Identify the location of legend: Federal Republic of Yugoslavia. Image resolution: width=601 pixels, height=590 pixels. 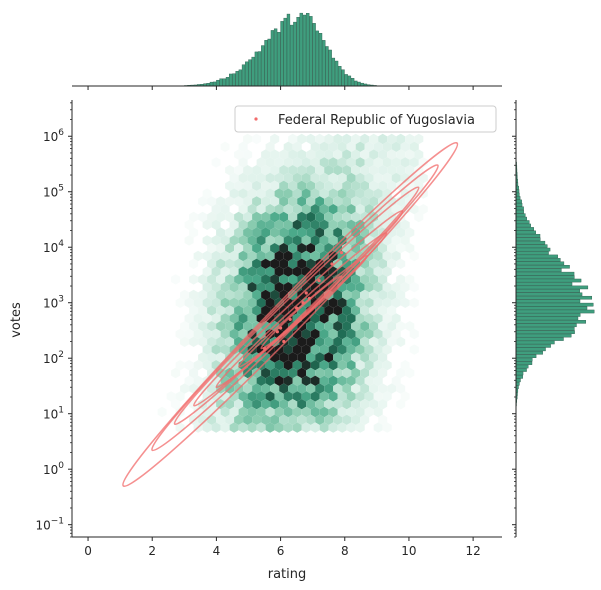
(365, 119).